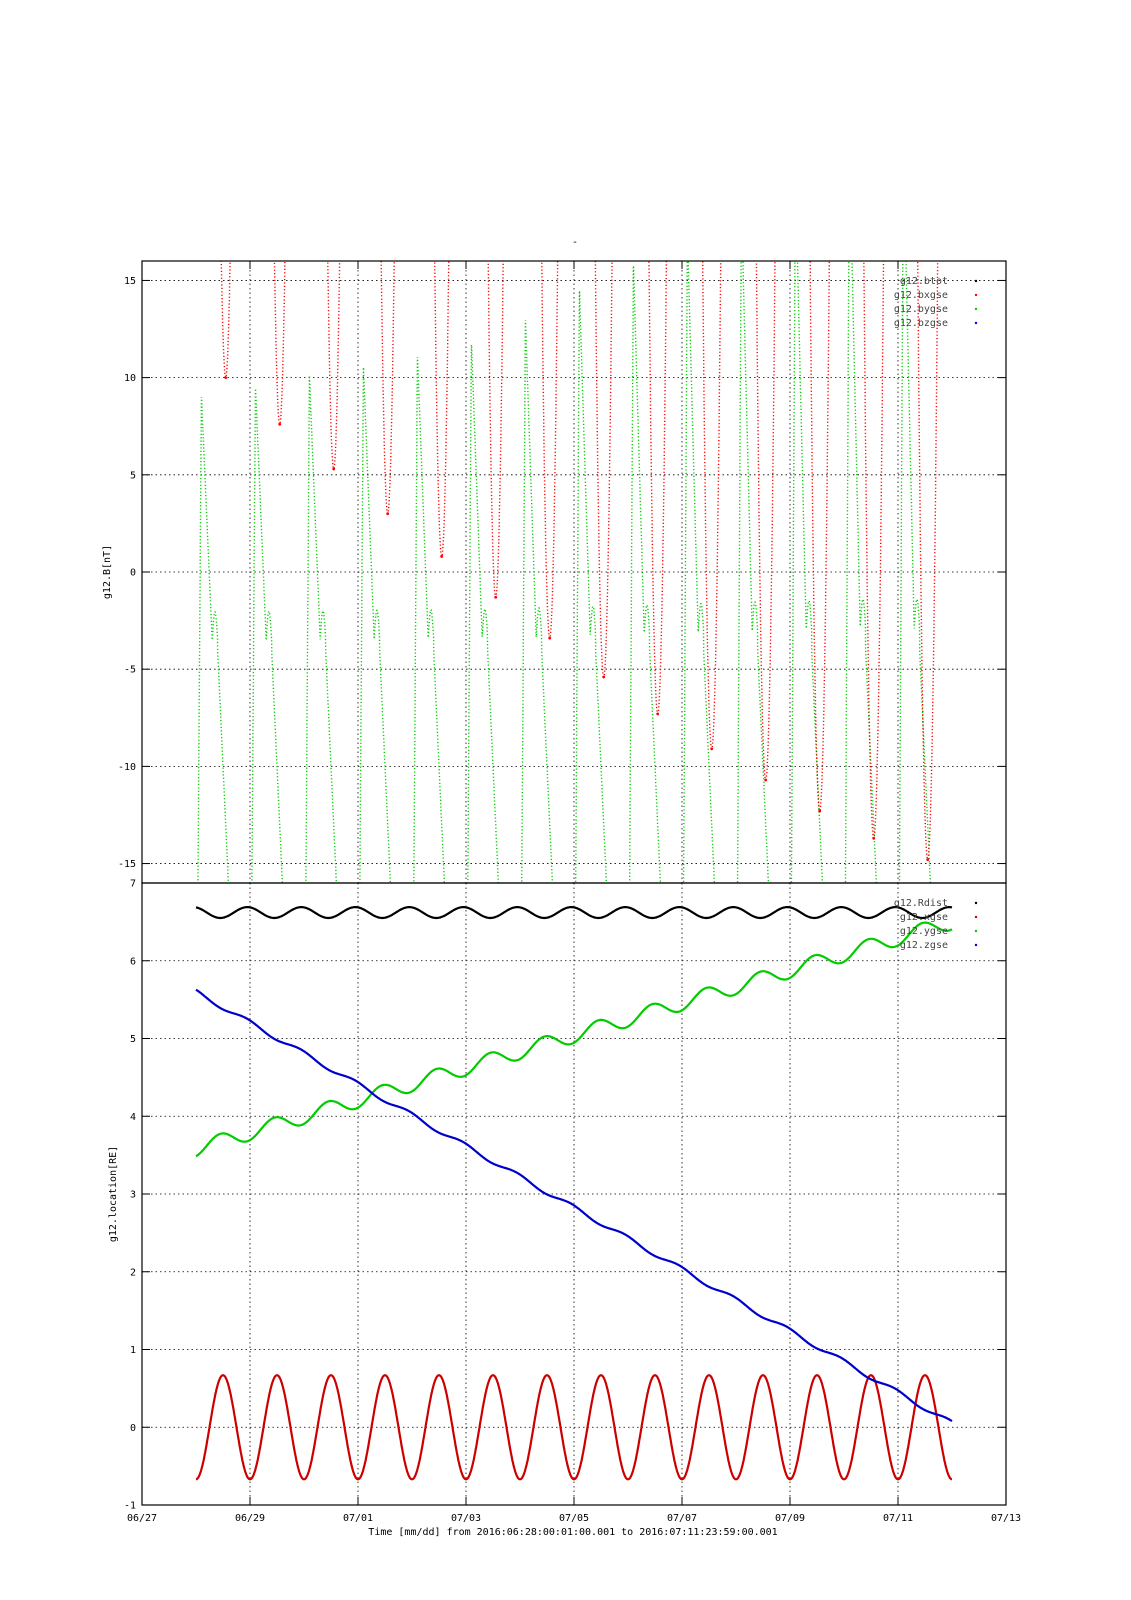 The image size is (1131, 1600). I want to click on series-rdist, so click(574, 912).